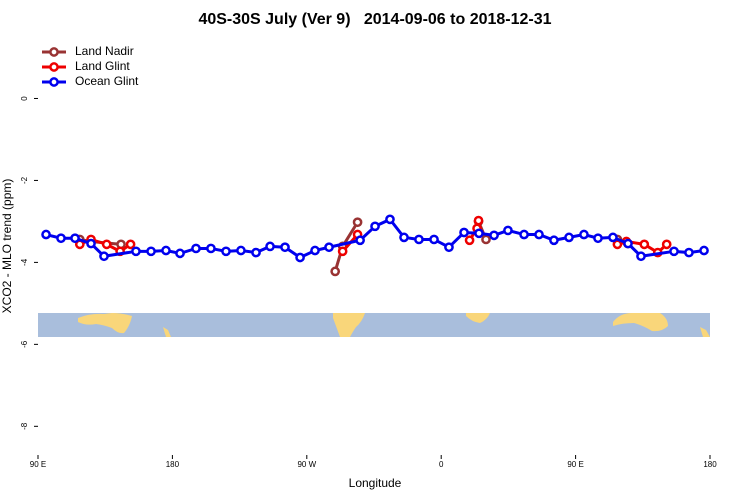  Describe the element at coordinates (306, 464) in the screenshot. I see `x-tick-label: 90 W` at that location.